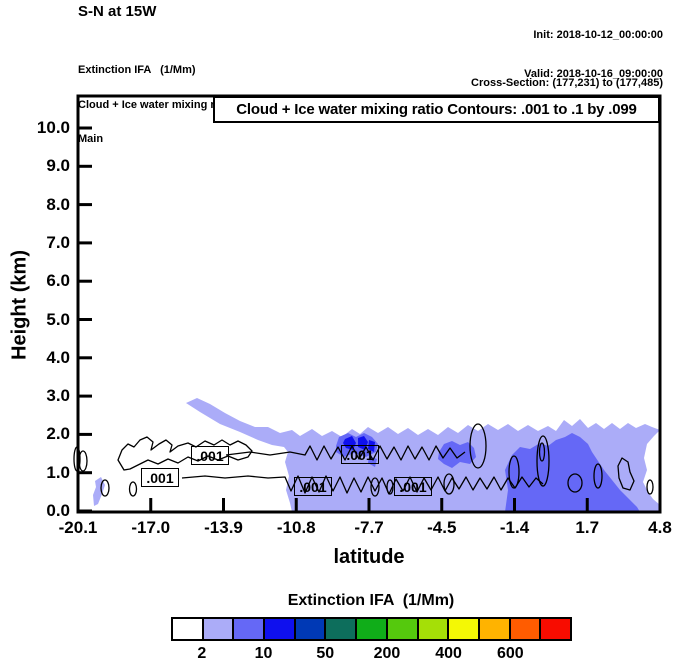 This screenshot has width=674, height=668. Describe the element at coordinates (371, 600) in the screenshot. I see `colorbar-title: Extinction IFA (1/Mm)` at that location.